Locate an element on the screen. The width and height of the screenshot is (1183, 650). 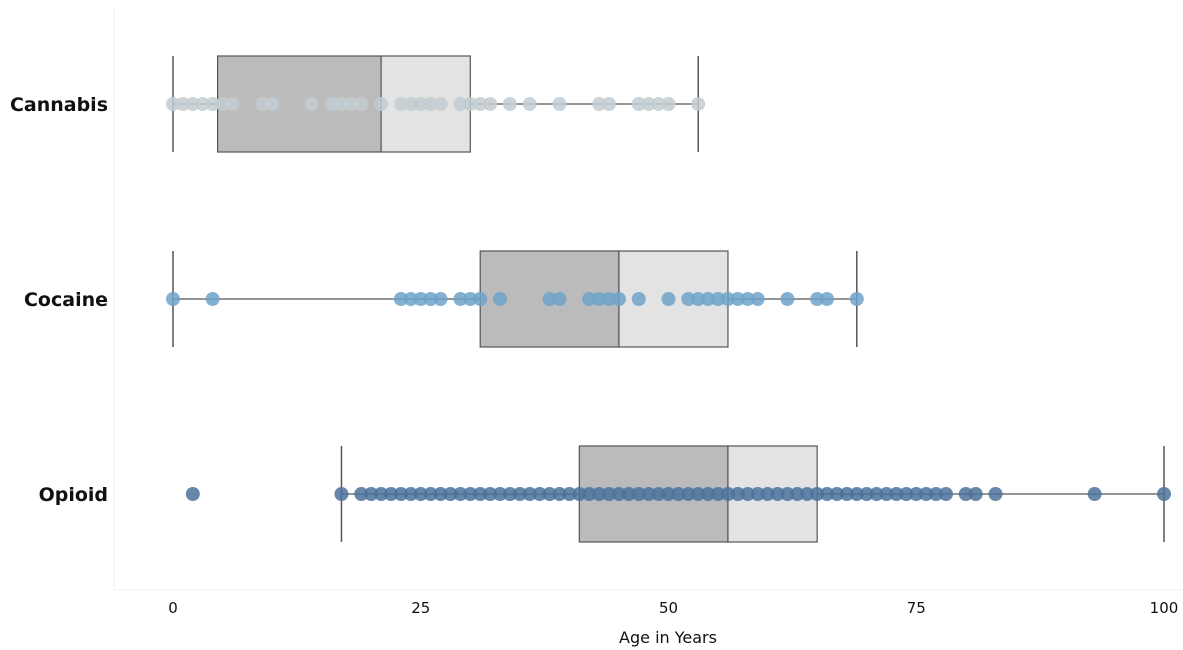
x-tick-label: 0 is located at coordinates (173, 608).